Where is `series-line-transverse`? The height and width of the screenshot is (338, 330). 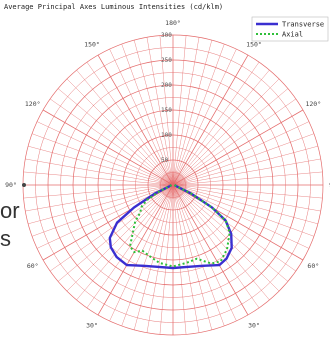
series-line-transverse is located at coordinates (170, 226).